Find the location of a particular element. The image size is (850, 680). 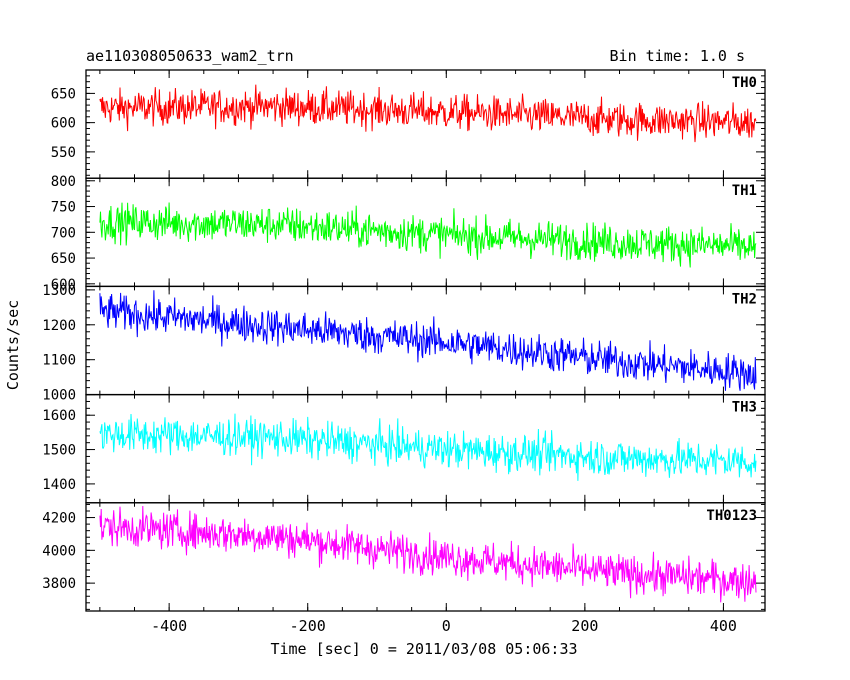

y-tick-label: 1100 is located at coordinates (59, 361).